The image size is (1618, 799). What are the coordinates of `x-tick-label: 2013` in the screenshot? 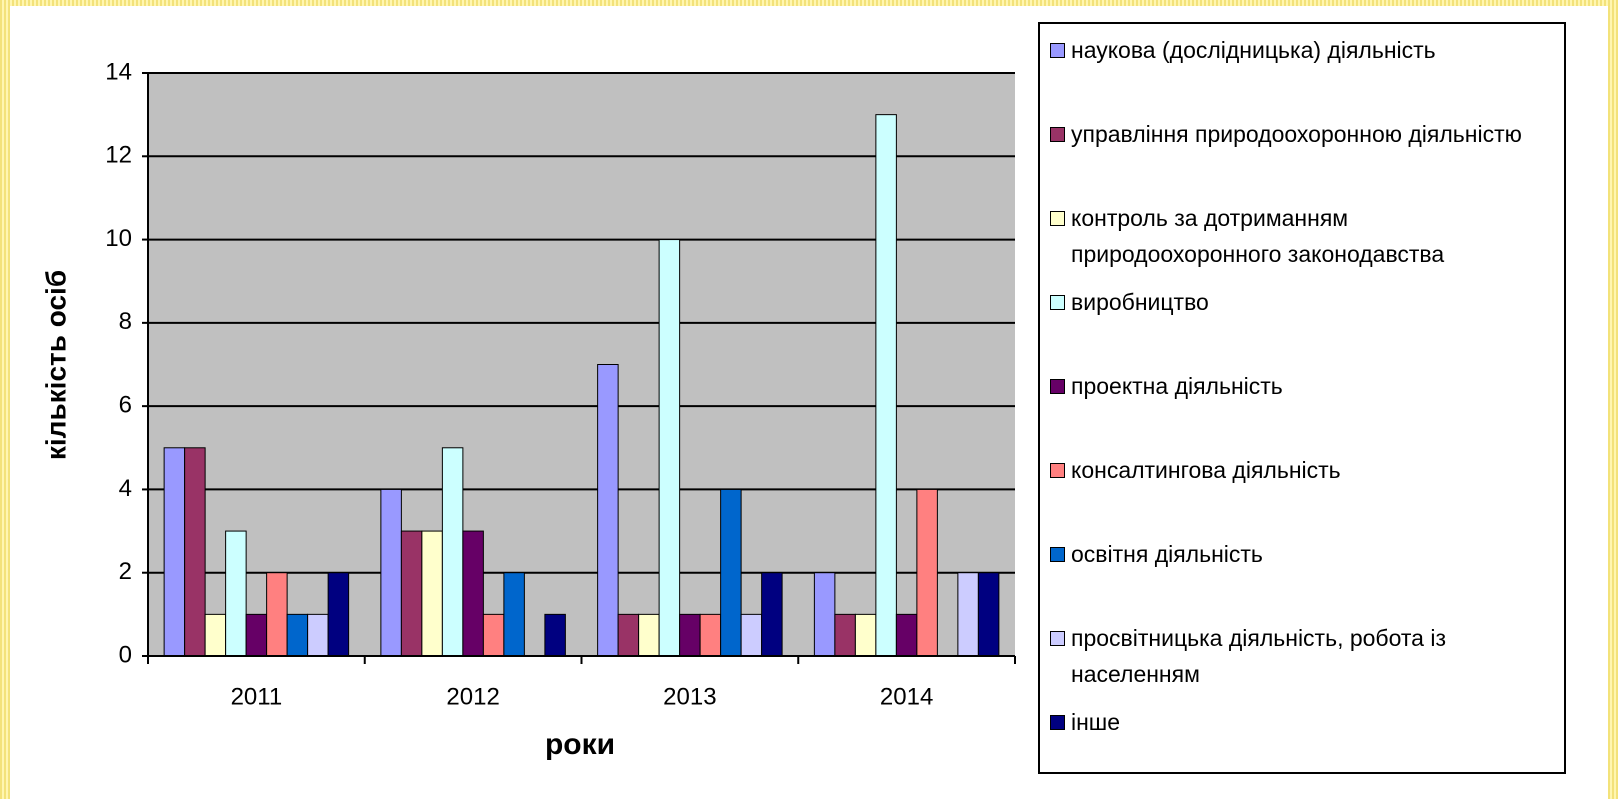 It's located at (689, 696).